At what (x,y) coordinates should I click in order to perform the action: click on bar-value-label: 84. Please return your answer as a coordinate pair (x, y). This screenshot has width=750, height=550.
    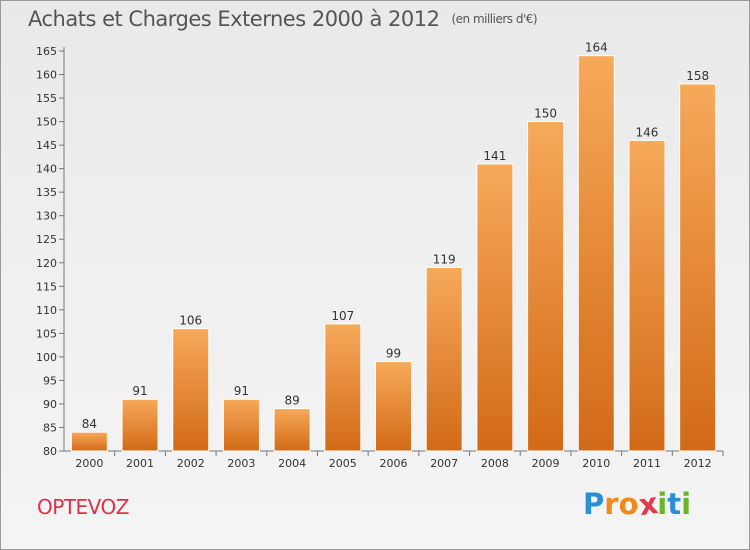
    Looking at the image, I should click on (89, 424).